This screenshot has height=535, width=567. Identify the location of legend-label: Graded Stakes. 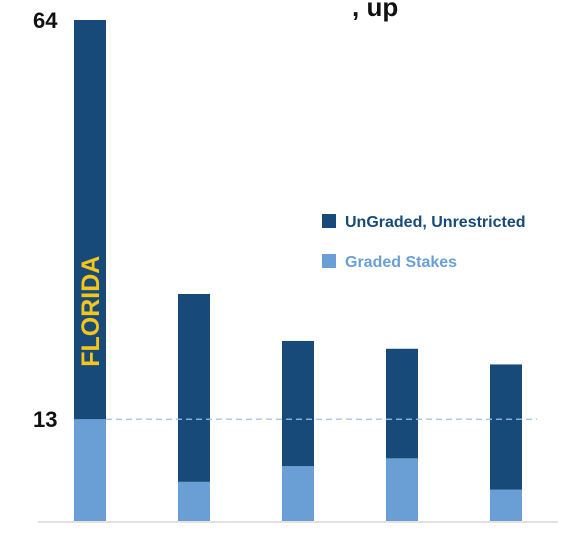
(401, 262).